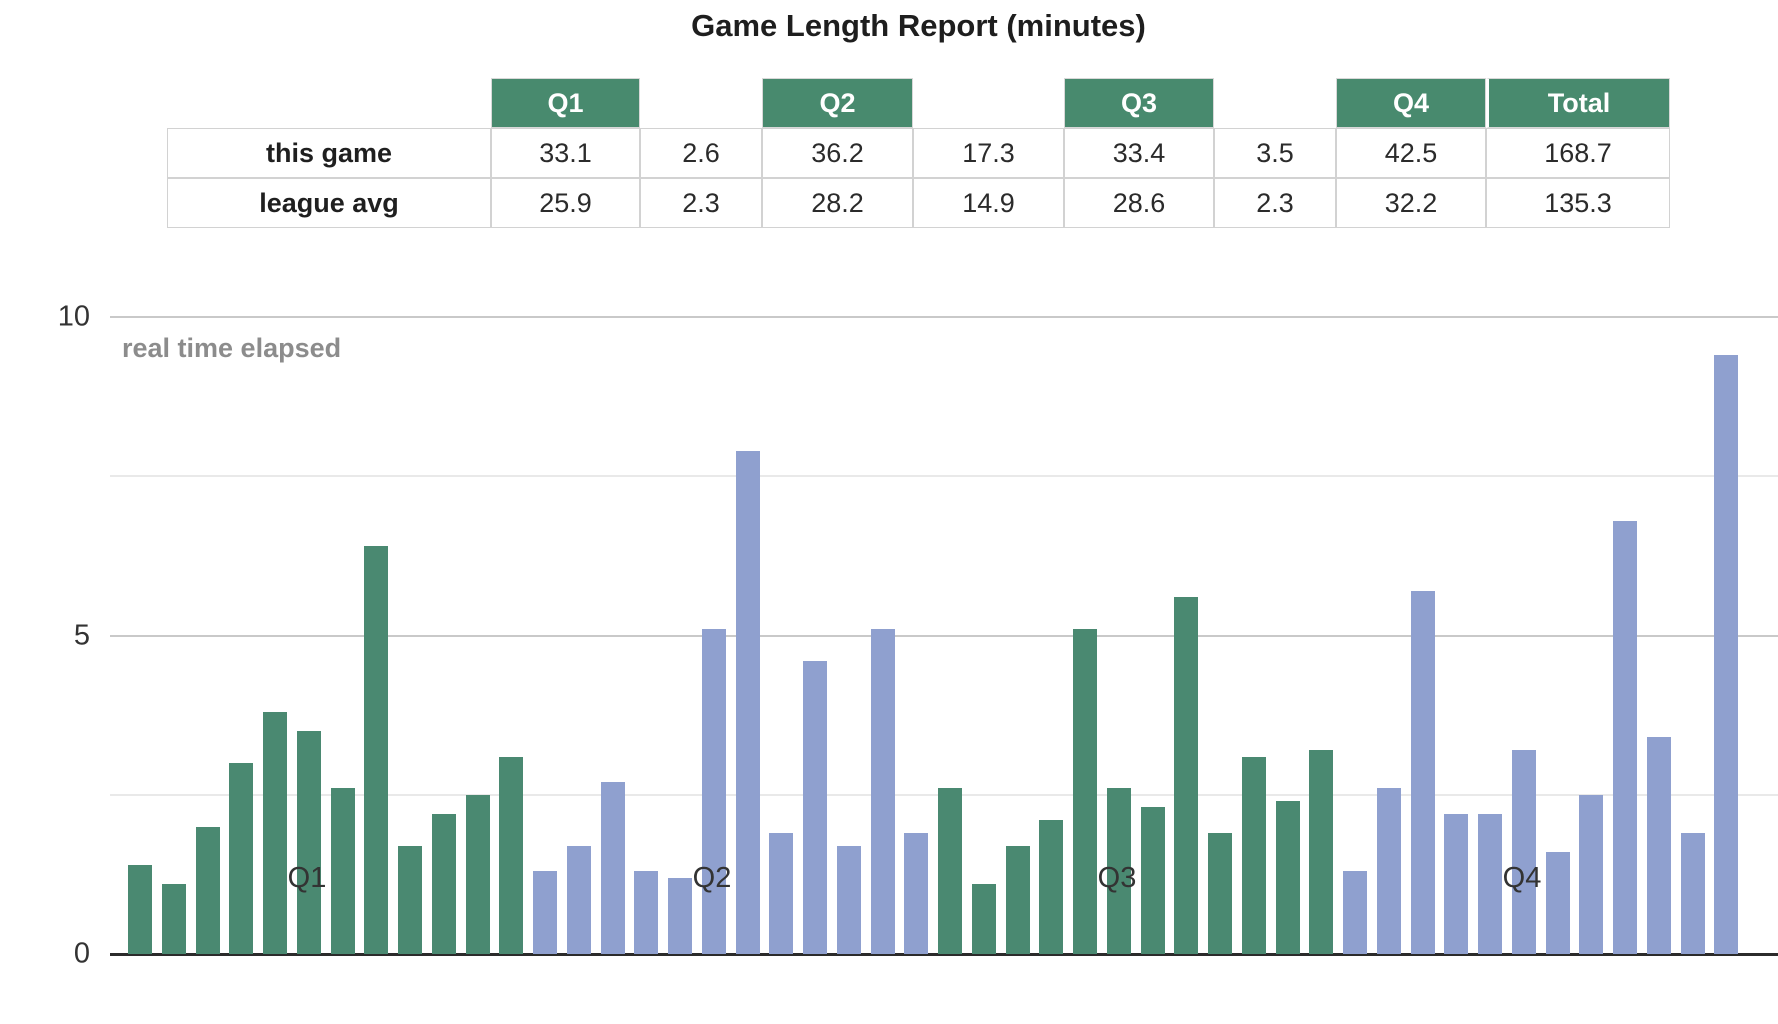 The width and height of the screenshot is (1778, 1024). Describe the element at coordinates (1117, 878) in the screenshot. I see `x-axis-label-q3: Q3` at that location.